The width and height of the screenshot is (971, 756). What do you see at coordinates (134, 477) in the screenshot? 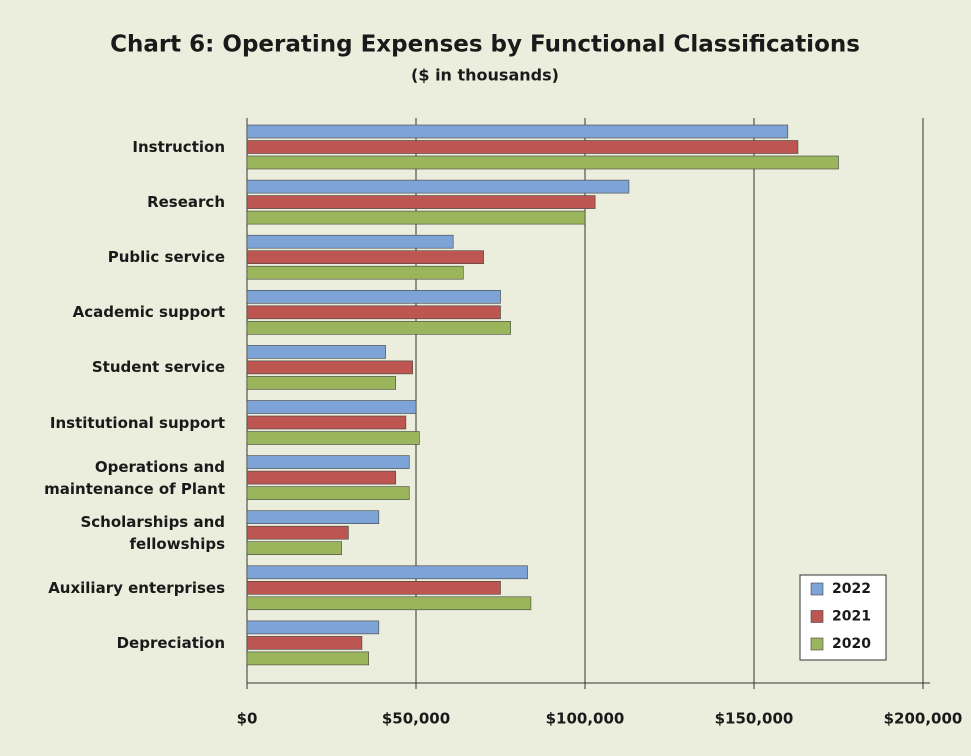
I see `category-label: Operations and maintenance of Plant` at bounding box center [134, 477].